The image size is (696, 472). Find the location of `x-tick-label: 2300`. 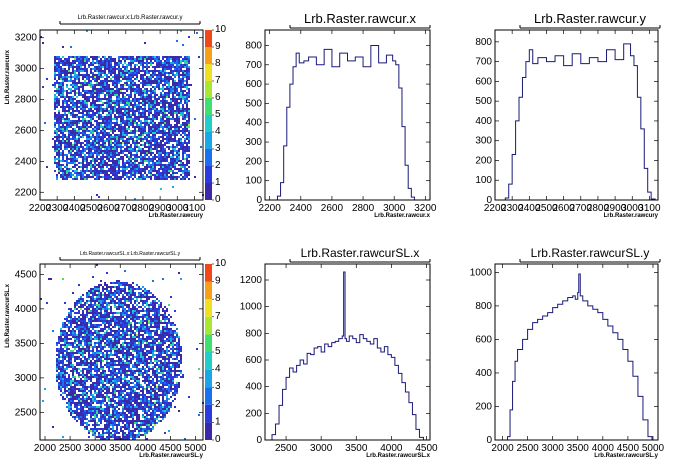

x-tick-label: 2300 is located at coordinates (57, 208).